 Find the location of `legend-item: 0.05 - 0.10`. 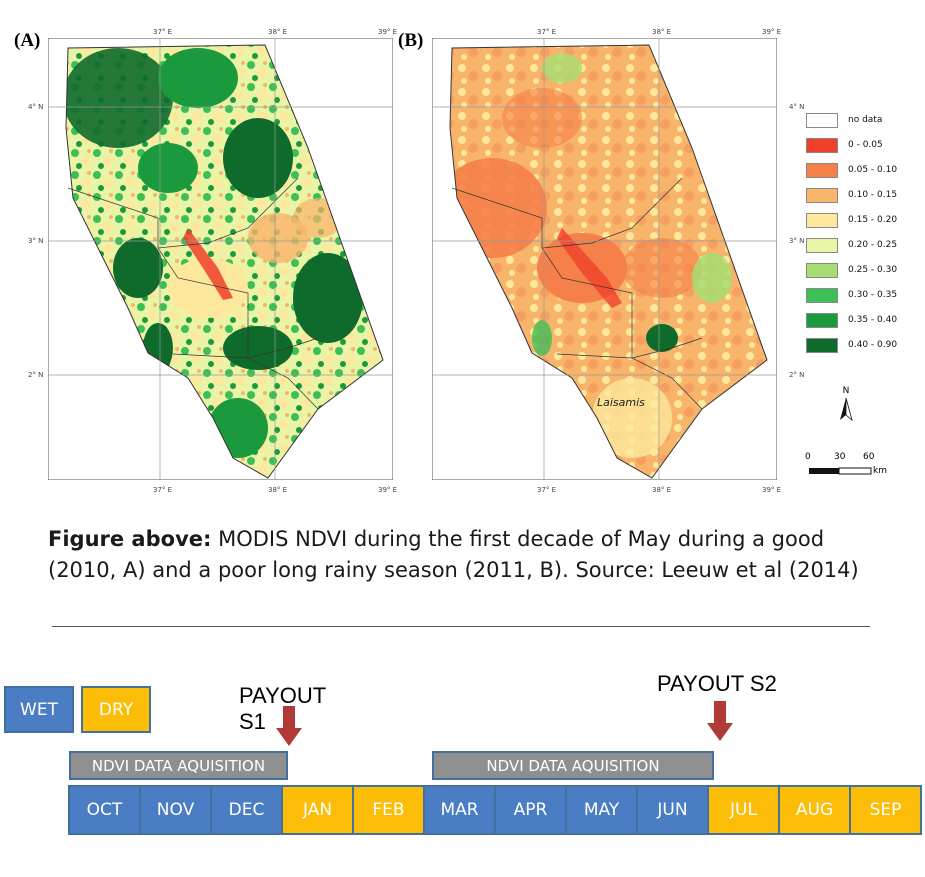

legend-item: 0.05 - 0.10 is located at coordinates (861, 171).